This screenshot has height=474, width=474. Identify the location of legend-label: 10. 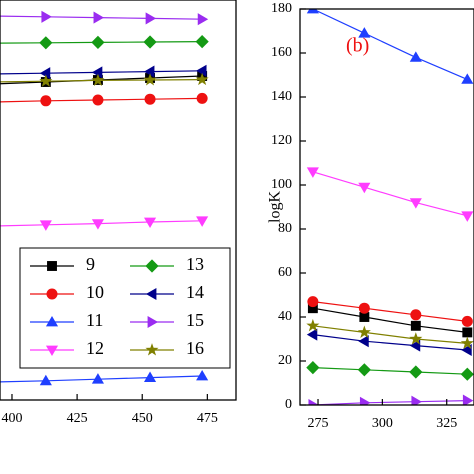
(95, 292).